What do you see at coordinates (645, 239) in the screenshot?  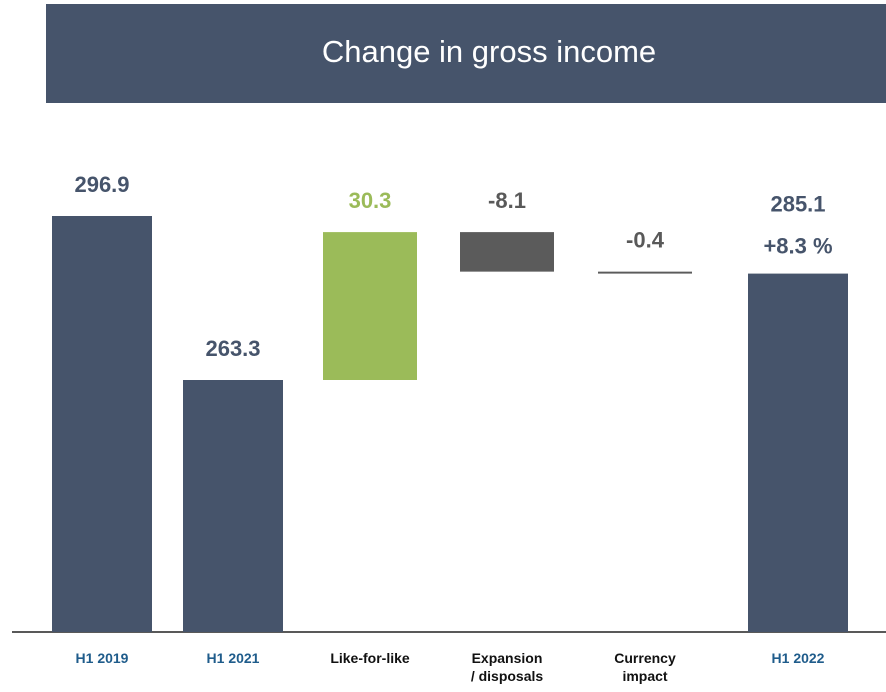 I see `value-label: -0.4` at bounding box center [645, 239].